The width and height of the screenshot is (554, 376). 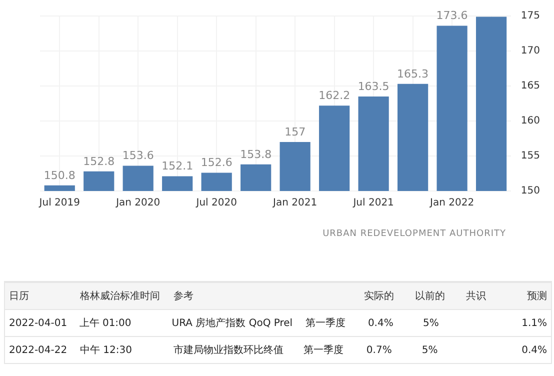 I want to click on data-label: 162.2, so click(x=334, y=95).